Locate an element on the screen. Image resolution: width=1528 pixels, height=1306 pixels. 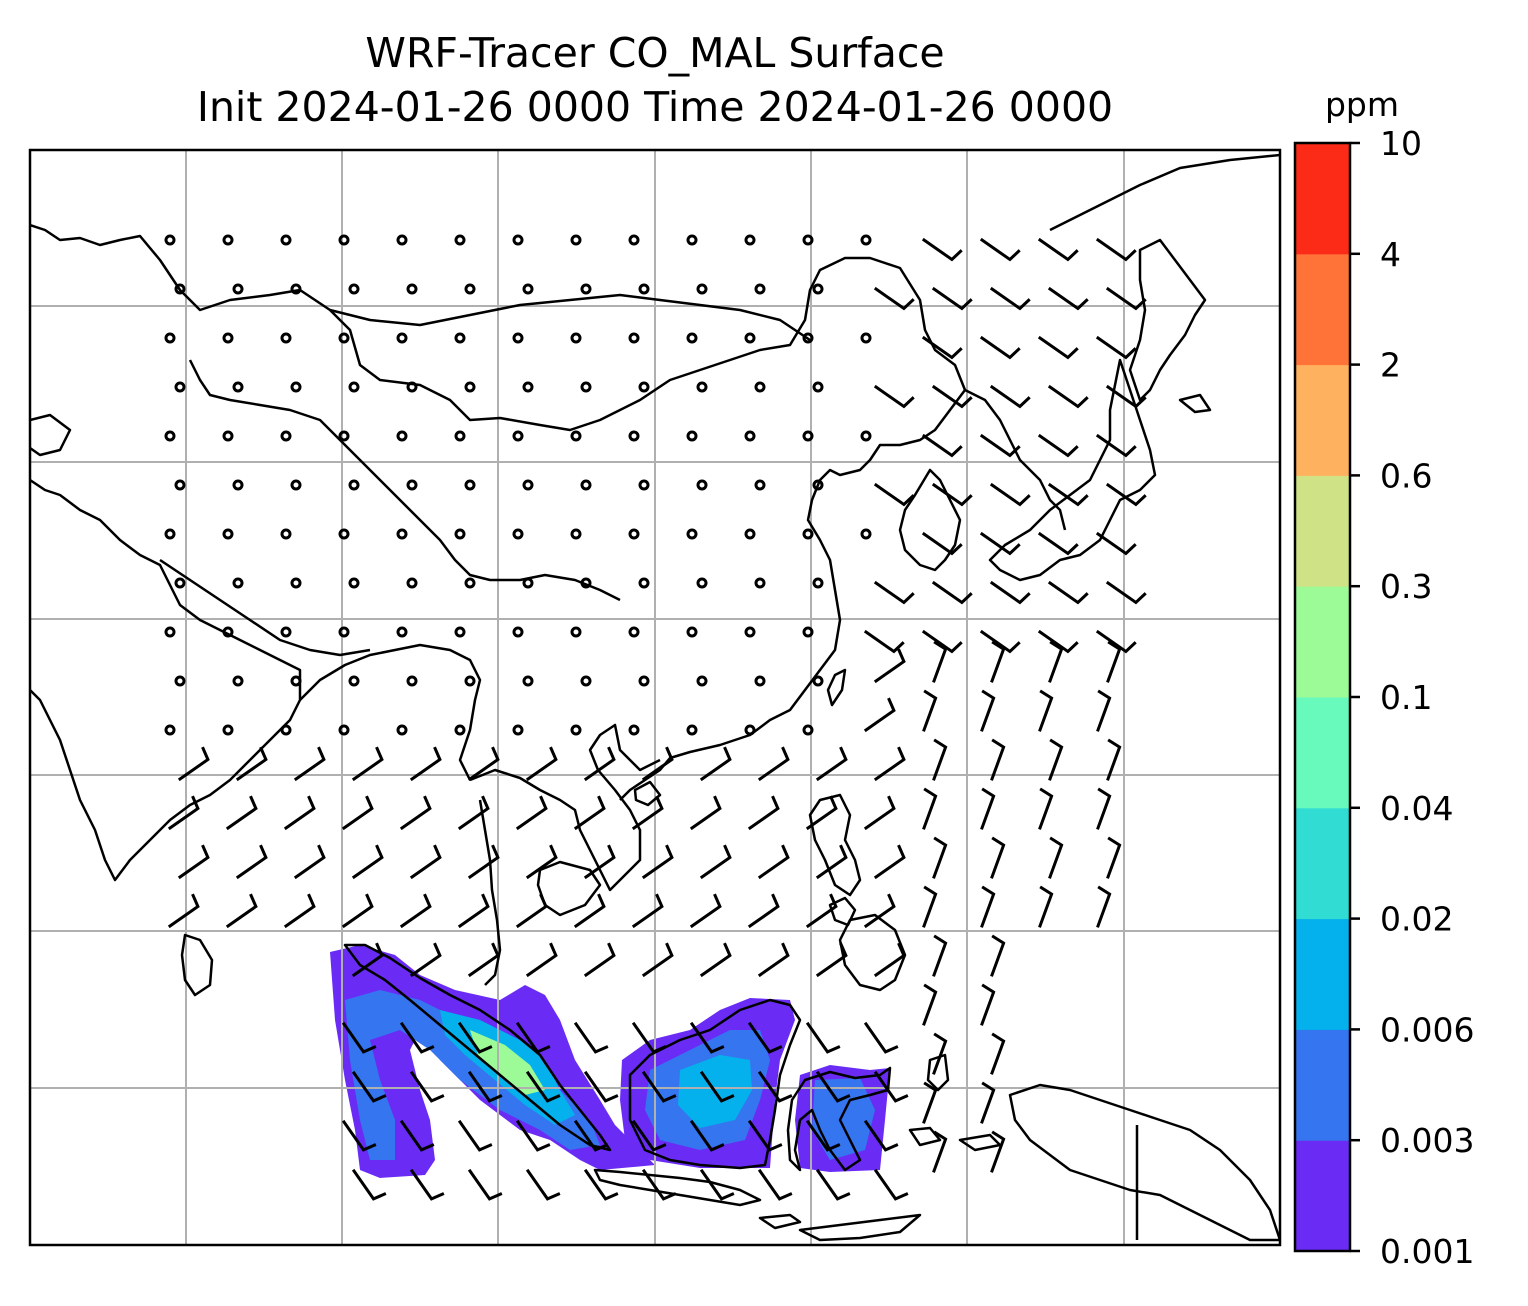
coastline-sumatra is located at coordinates (477, 1047).